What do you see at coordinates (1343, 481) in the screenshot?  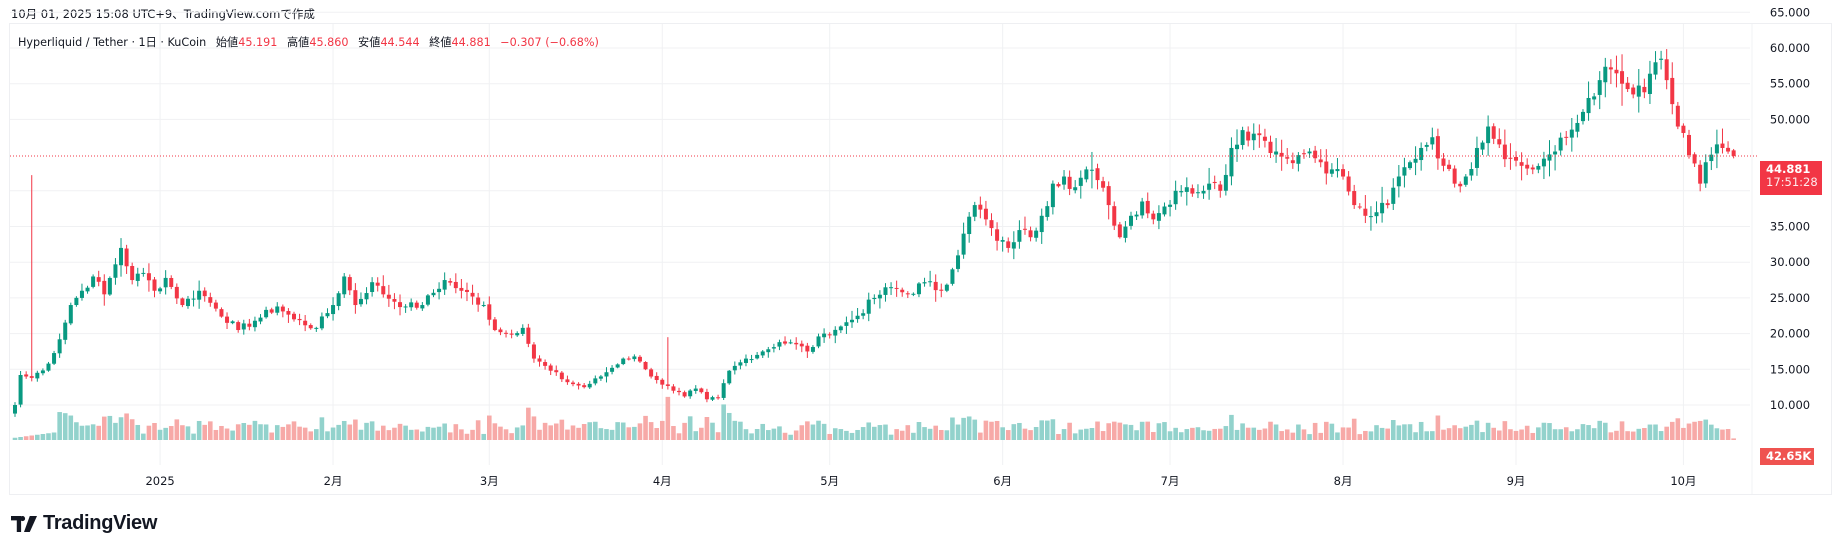 I see `x-tick-label: 8月` at bounding box center [1343, 481].